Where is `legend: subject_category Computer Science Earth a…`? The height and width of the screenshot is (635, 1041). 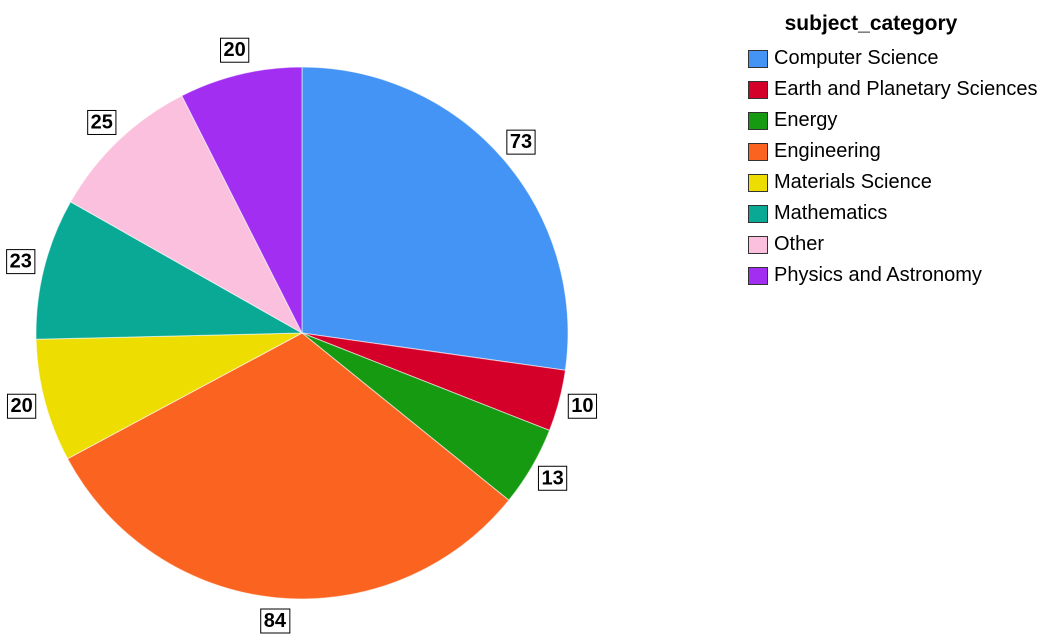
legend: subject_category Computer Science Earth a… is located at coordinates (894, 154).